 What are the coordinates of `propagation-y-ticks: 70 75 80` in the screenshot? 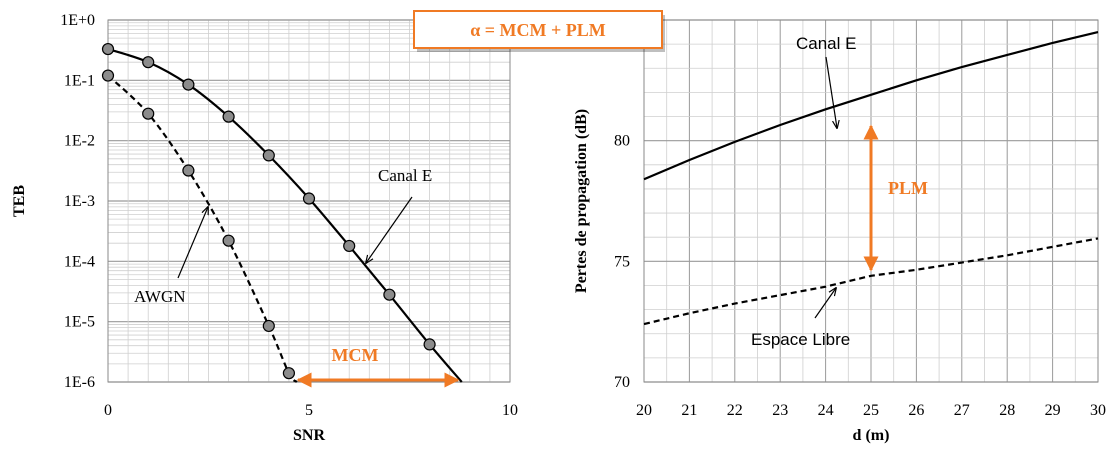 It's located at (622, 262).